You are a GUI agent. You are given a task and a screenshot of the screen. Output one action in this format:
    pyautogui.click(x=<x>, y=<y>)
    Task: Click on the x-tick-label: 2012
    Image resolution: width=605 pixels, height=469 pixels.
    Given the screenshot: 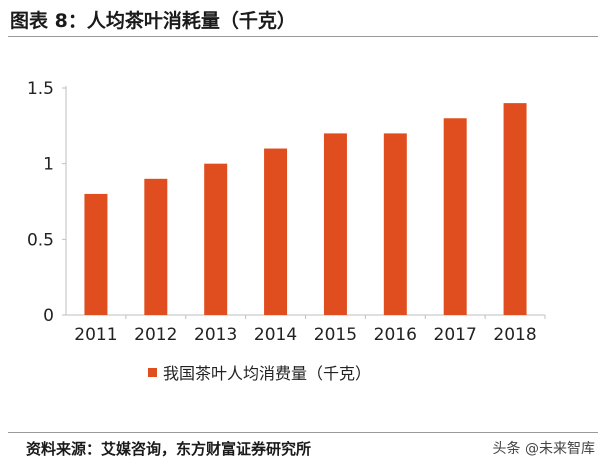 What is the action you would take?
    pyautogui.click(x=155, y=335)
    